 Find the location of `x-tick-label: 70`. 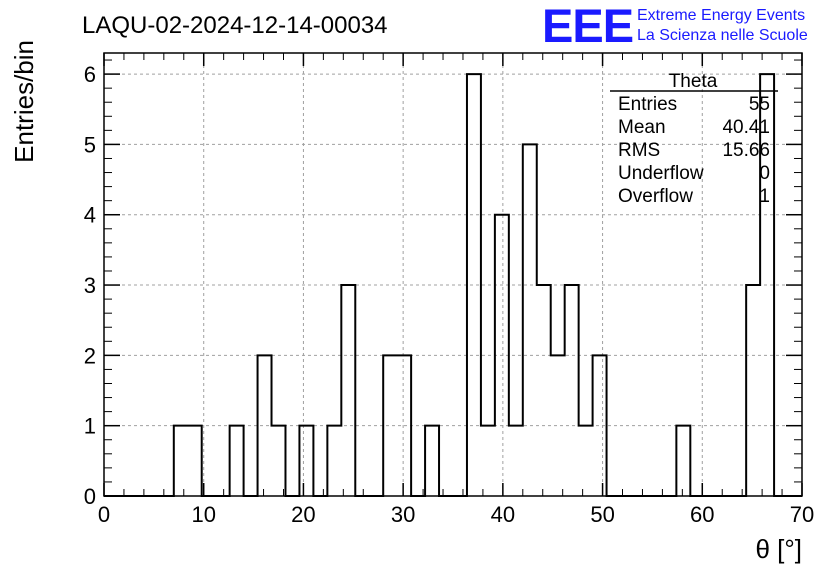

x-tick-label: 70 is located at coordinates (802, 514).